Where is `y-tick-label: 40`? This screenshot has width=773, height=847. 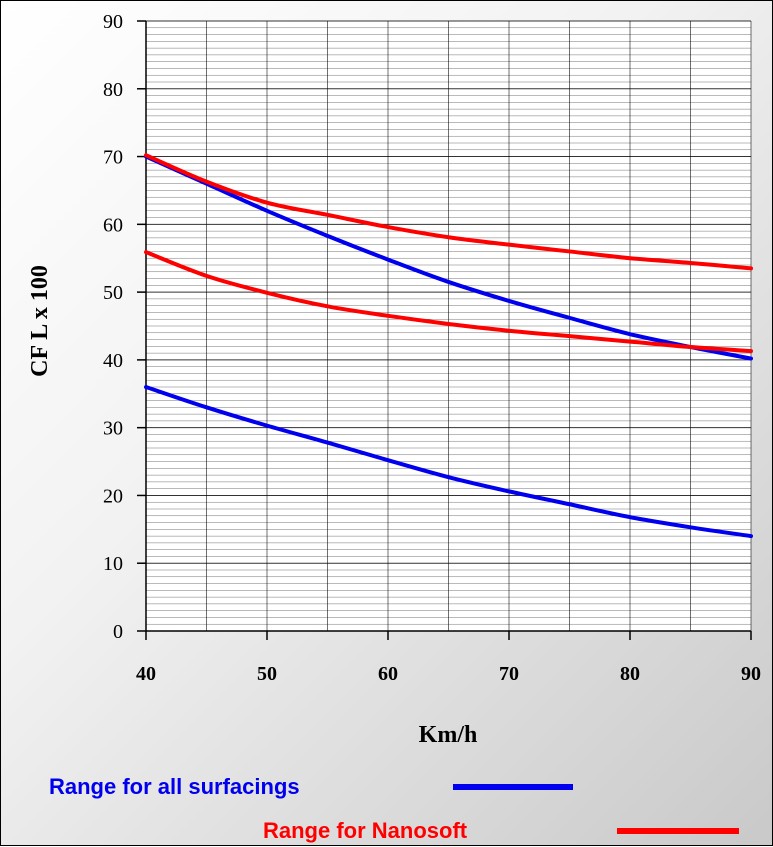
y-tick-label: 40 is located at coordinates (113, 361).